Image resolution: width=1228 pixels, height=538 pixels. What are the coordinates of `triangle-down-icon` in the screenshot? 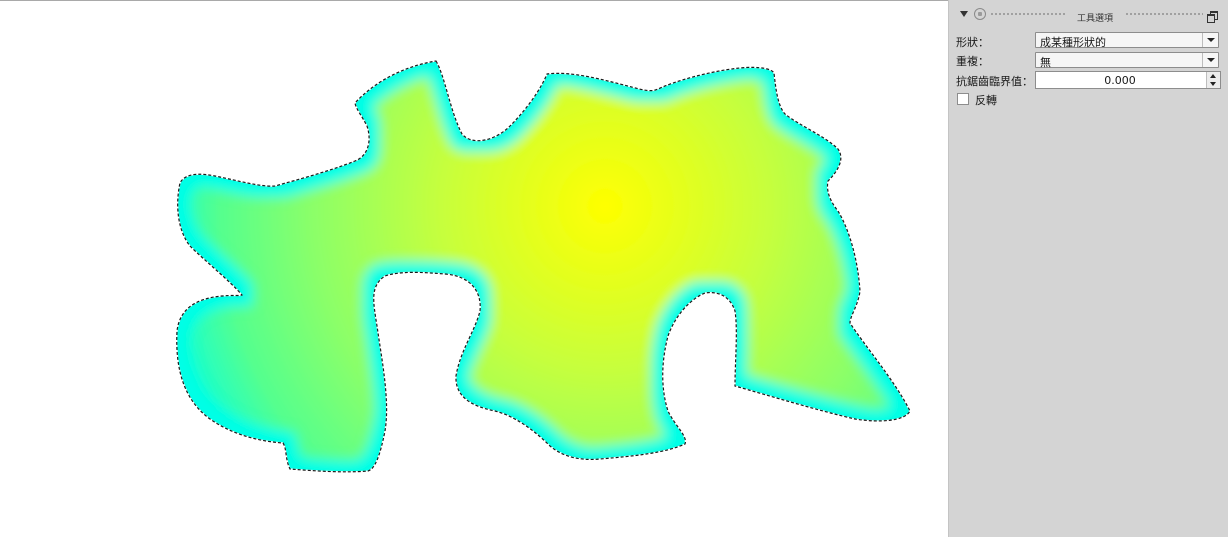 It's located at (964, 14).